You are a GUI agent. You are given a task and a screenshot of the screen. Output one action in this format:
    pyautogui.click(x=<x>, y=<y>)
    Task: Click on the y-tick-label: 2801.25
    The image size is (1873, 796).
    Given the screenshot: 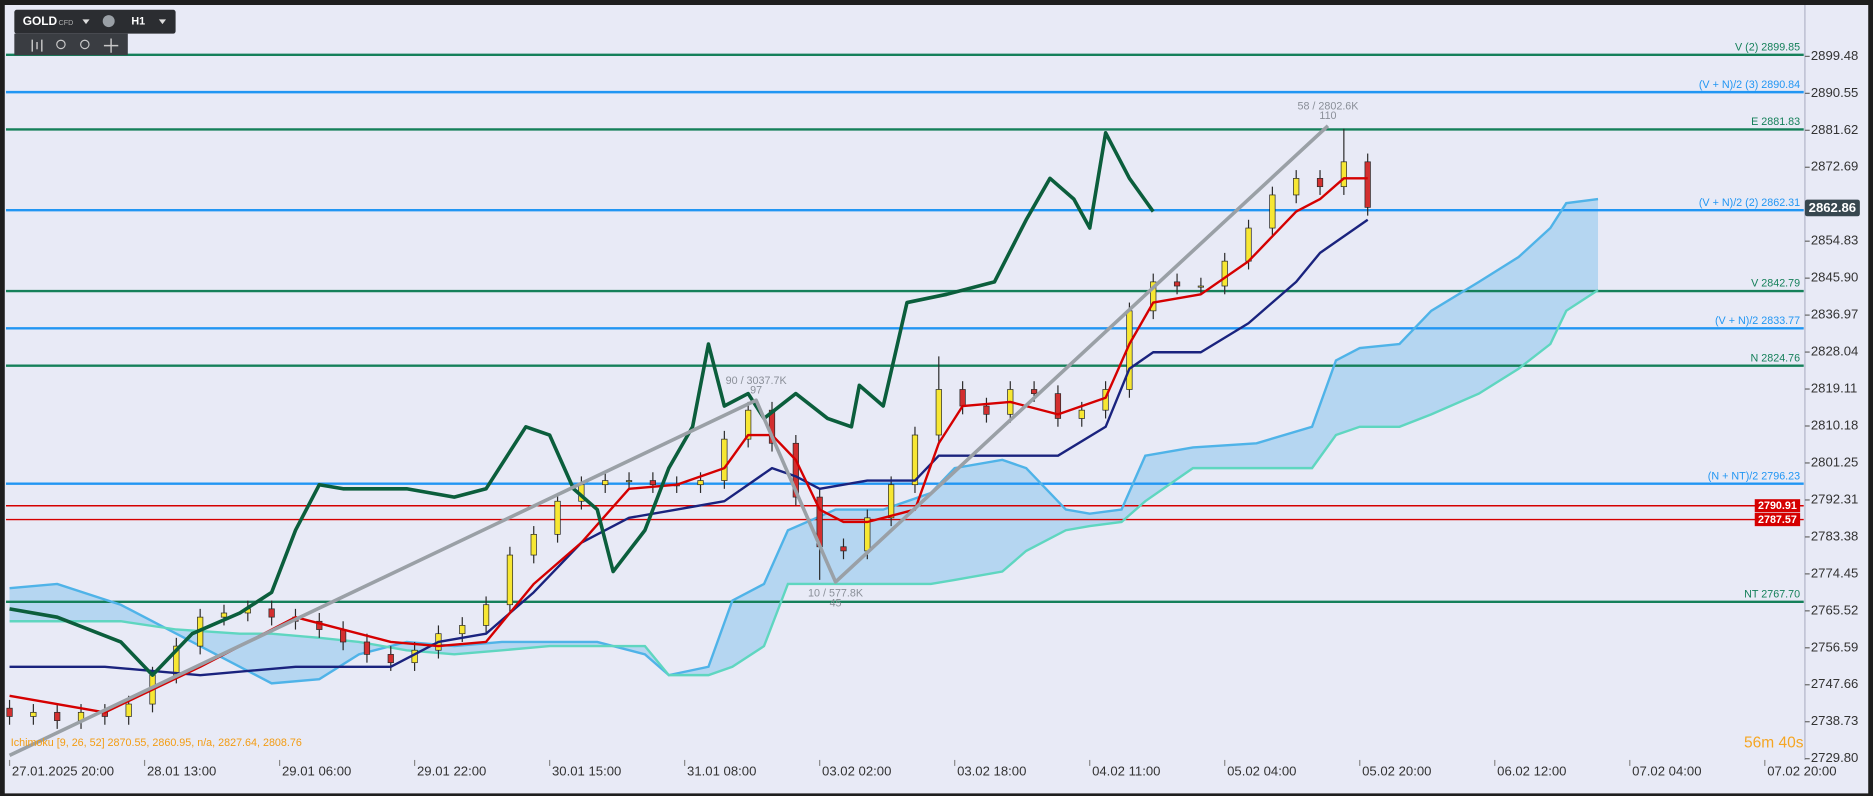 What is the action you would take?
    pyautogui.click(x=1834, y=461)
    